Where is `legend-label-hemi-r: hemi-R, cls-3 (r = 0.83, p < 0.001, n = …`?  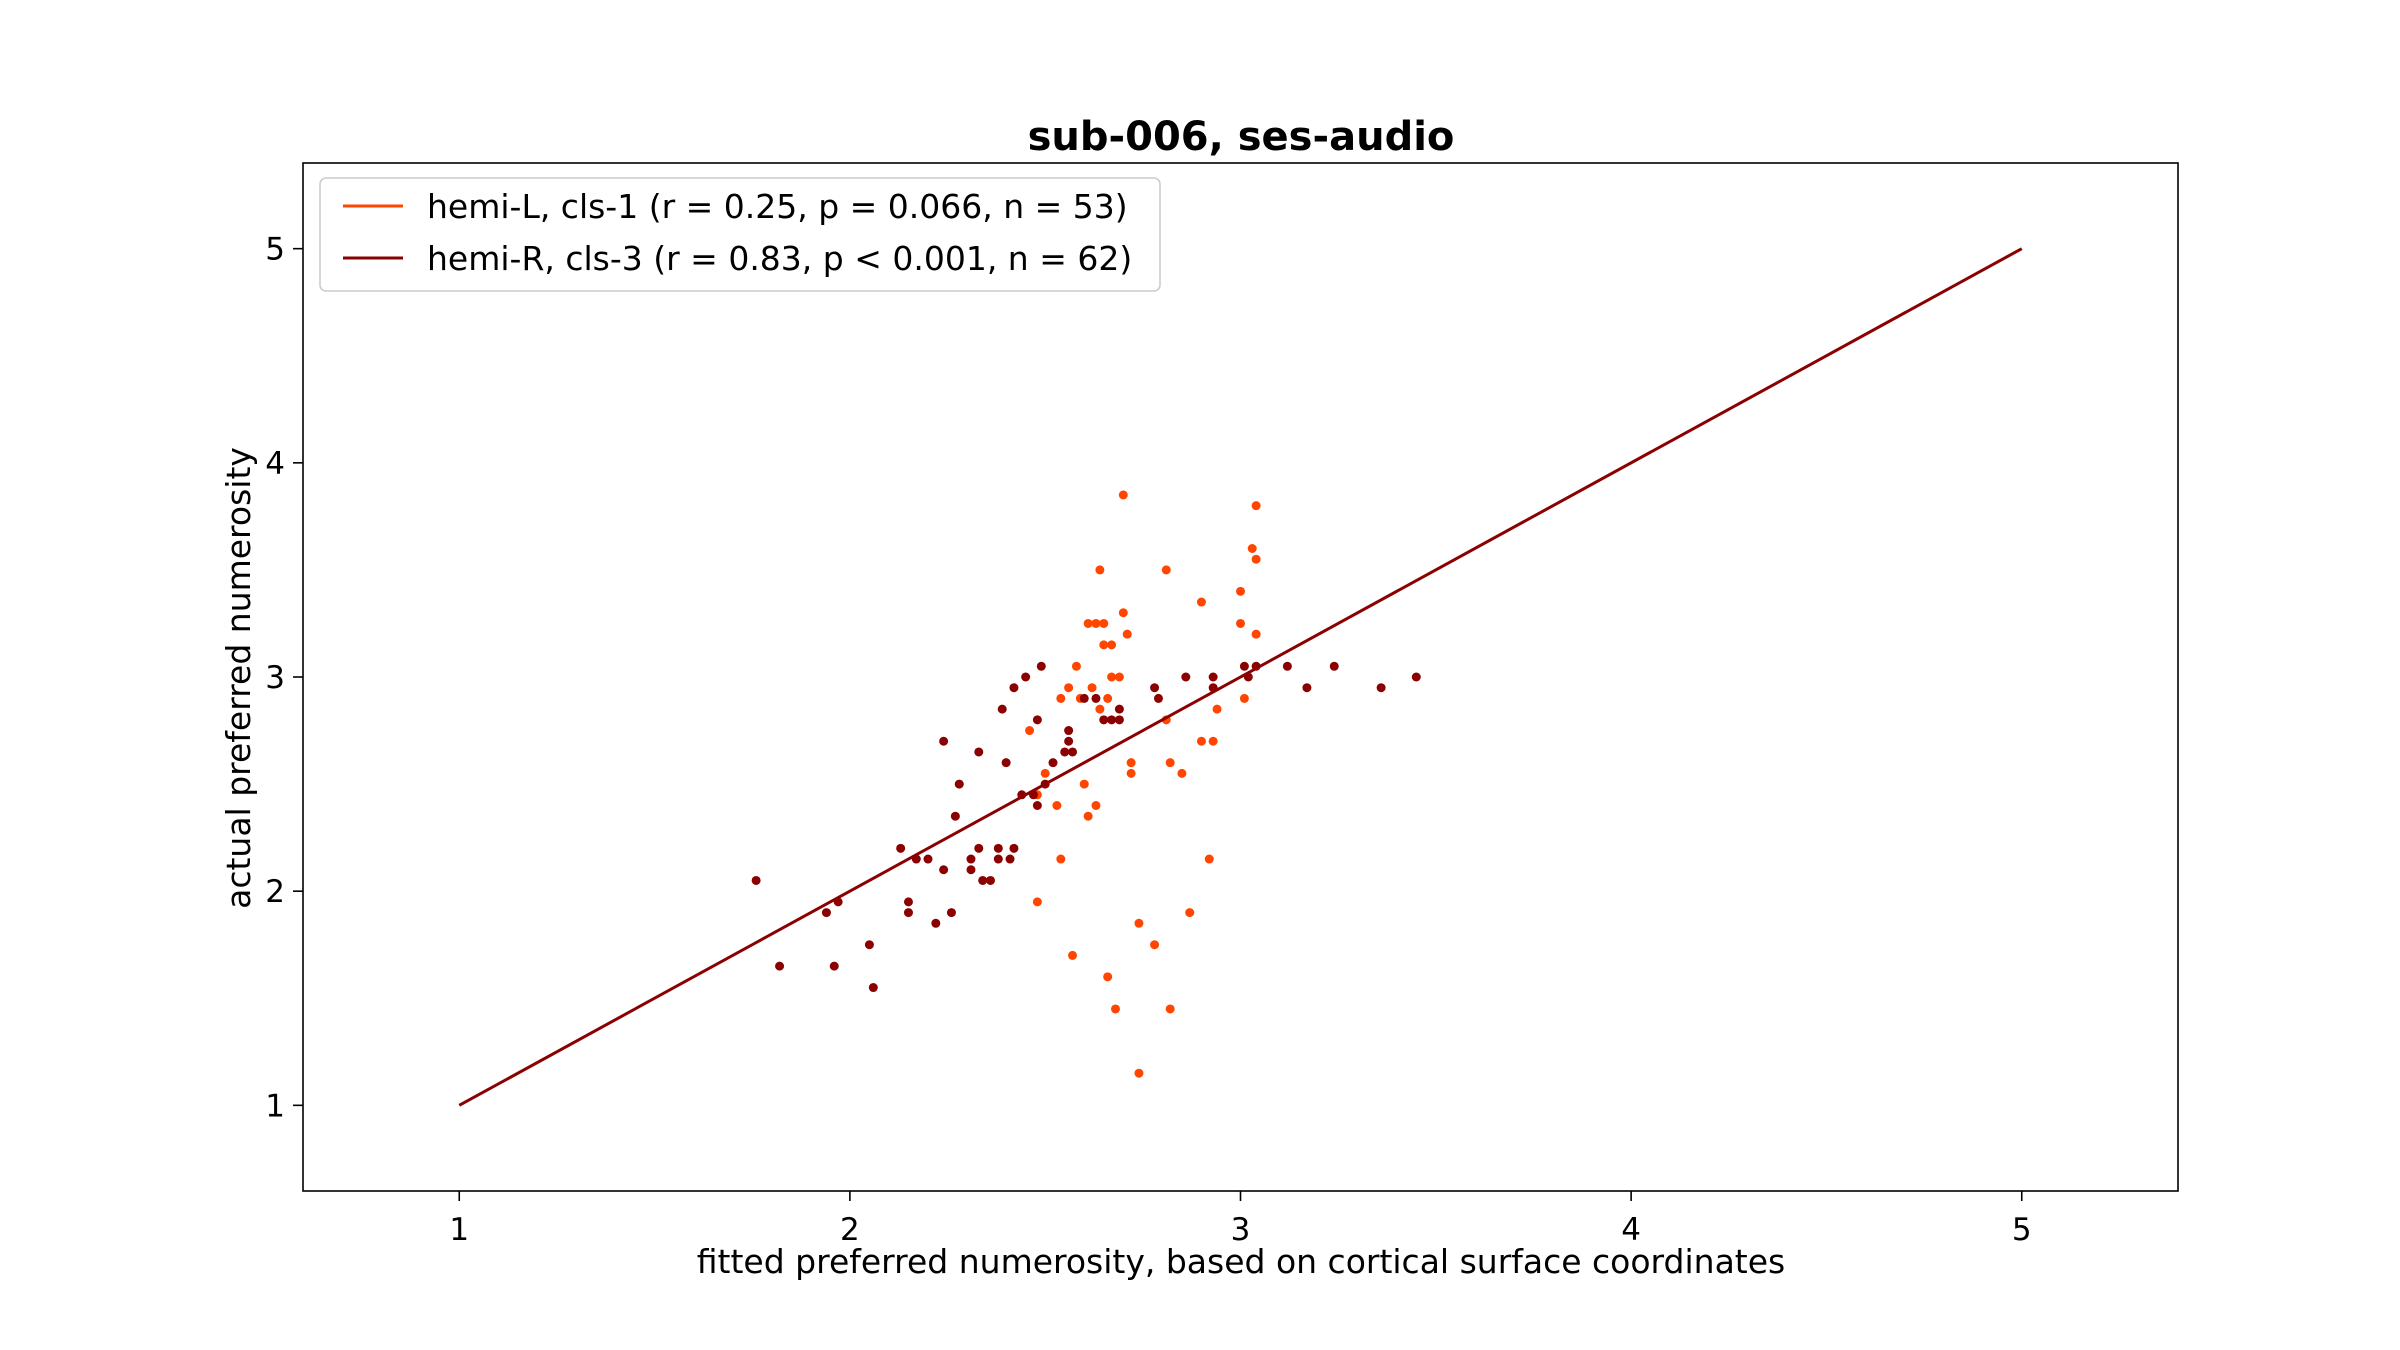
legend-label-hemi-r: hemi-R, cls-3 (r = 0.83, p < 0.001, n = … is located at coordinates (779, 258).